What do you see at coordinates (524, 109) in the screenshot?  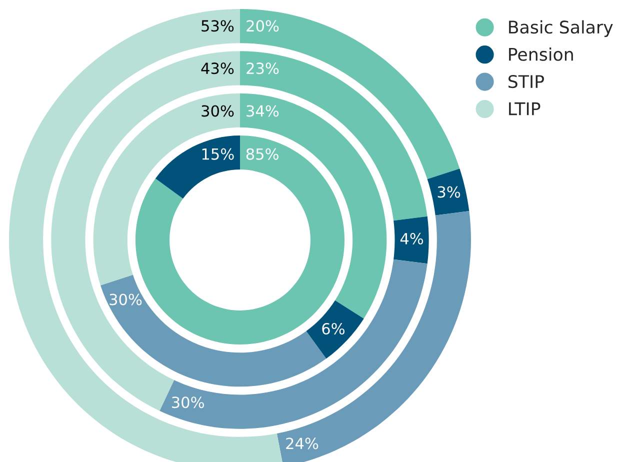 I see `legend-label: LTIP` at bounding box center [524, 109].